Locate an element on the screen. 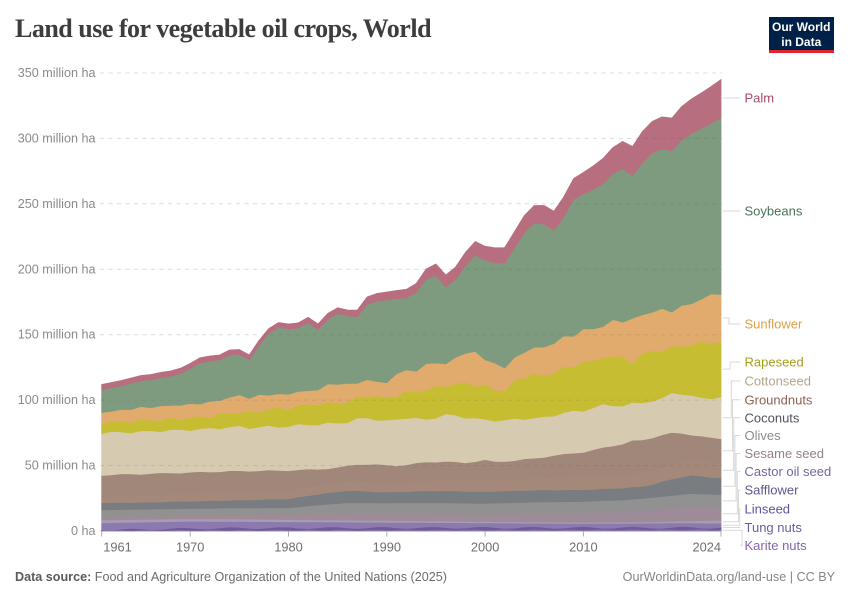  svg-text: 1980 is located at coordinates (288, 547).